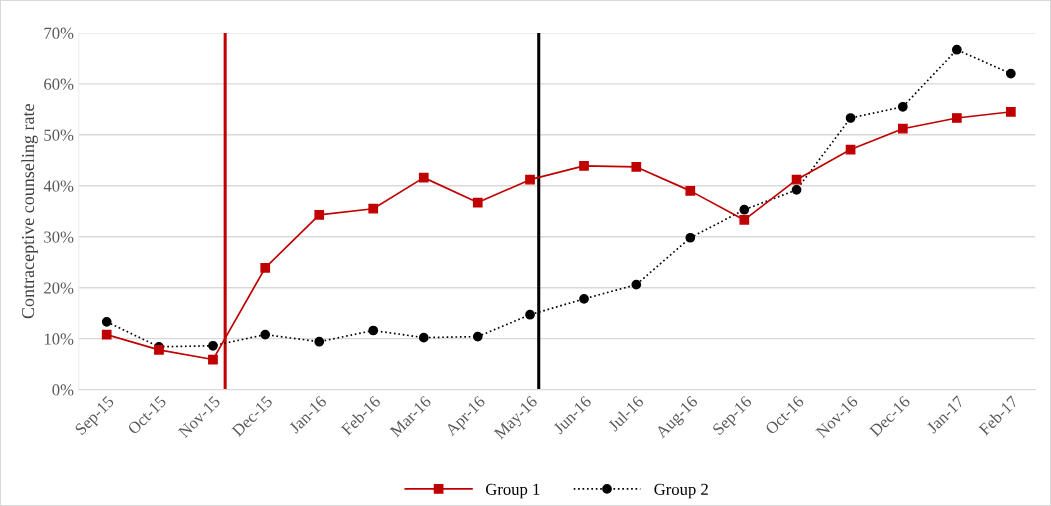 This screenshot has height=506, width=1051. Describe the element at coordinates (59, 339) in the screenshot. I see `y-tick-label: 10%` at that location.